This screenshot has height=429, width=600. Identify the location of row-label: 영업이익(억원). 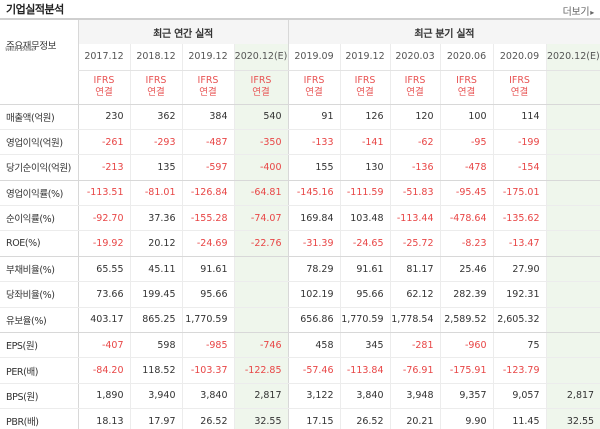
(39, 142).